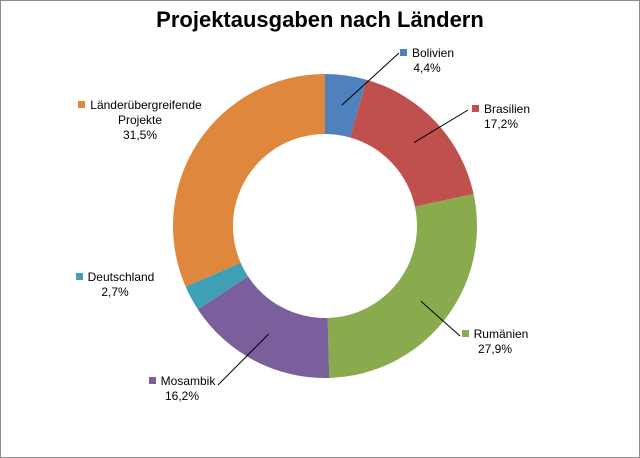 The image size is (640, 458). What do you see at coordinates (465, 333) in the screenshot?
I see `swatch-rumaenien` at bounding box center [465, 333].